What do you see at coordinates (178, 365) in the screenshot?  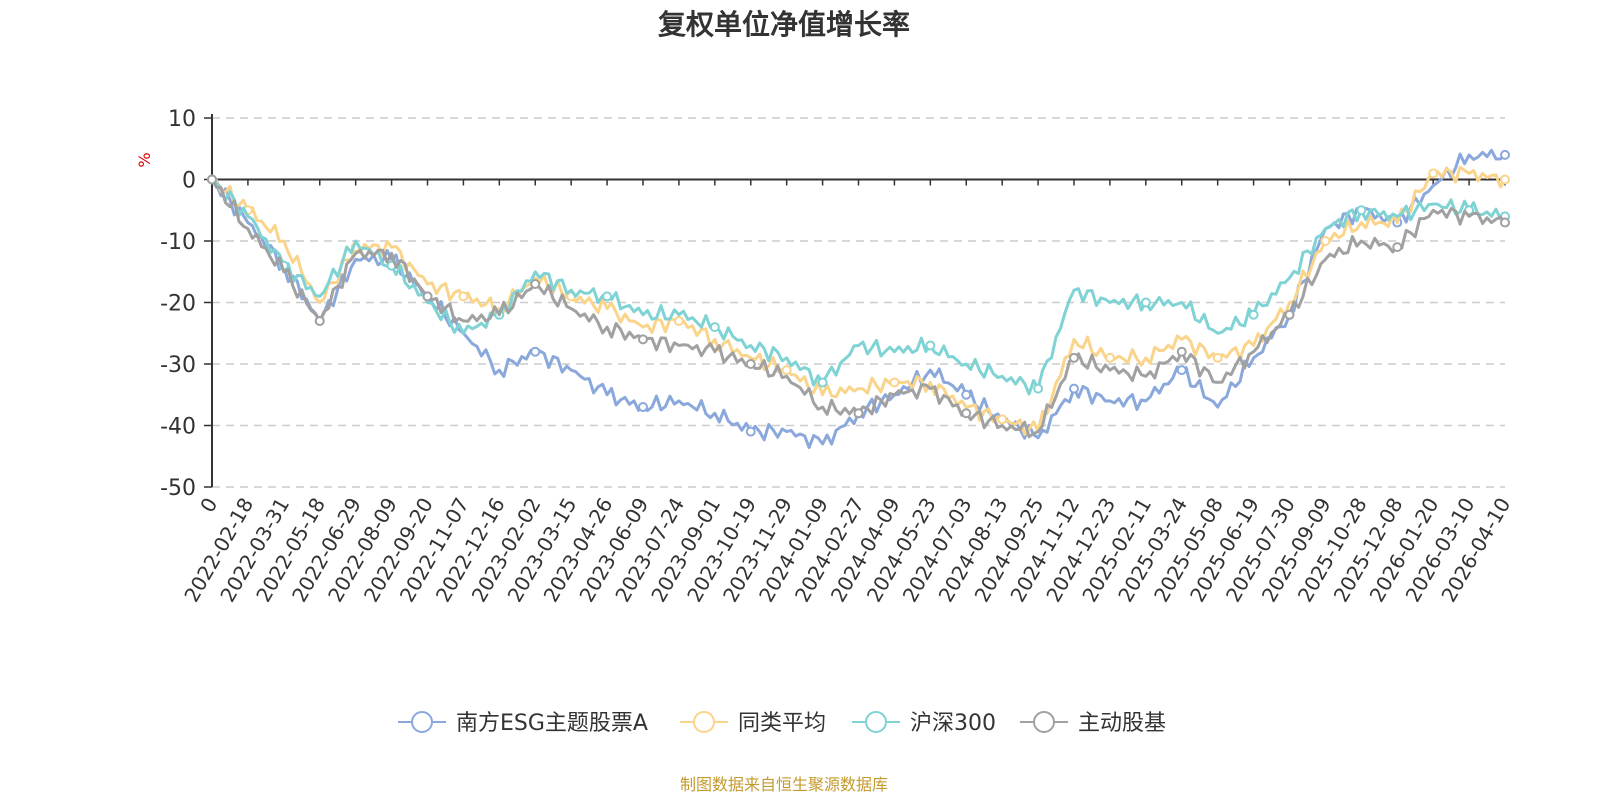 I see `y-tick-label: -30` at bounding box center [178, 365].